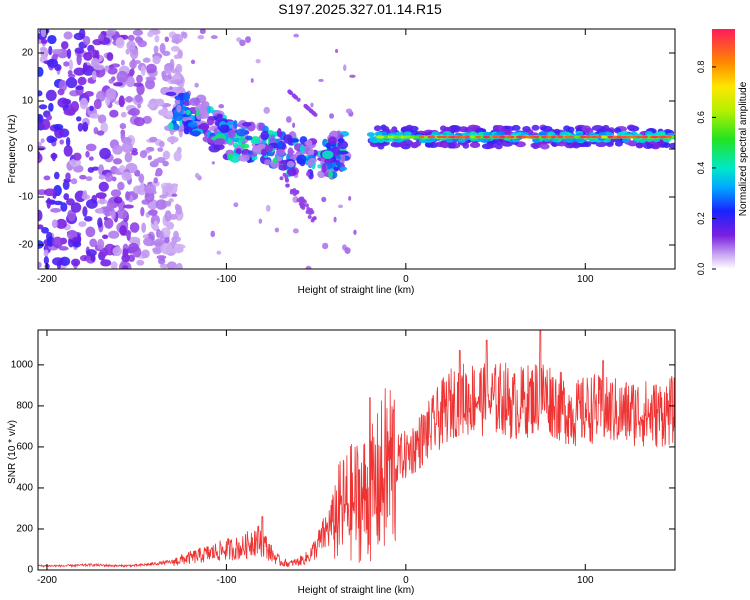  Describe the element at coordinates (47, 279) in the screenshot. I see `x-tick-label: -200` at that location.